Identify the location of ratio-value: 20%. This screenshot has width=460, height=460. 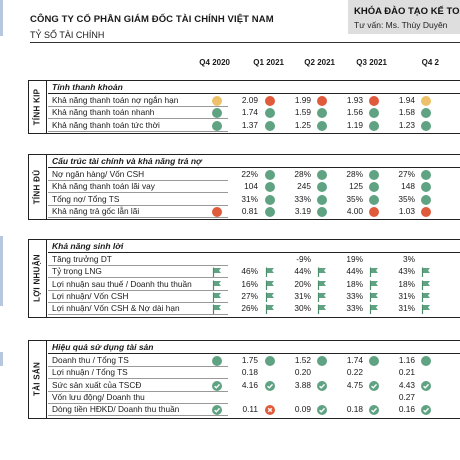
(302, 283).